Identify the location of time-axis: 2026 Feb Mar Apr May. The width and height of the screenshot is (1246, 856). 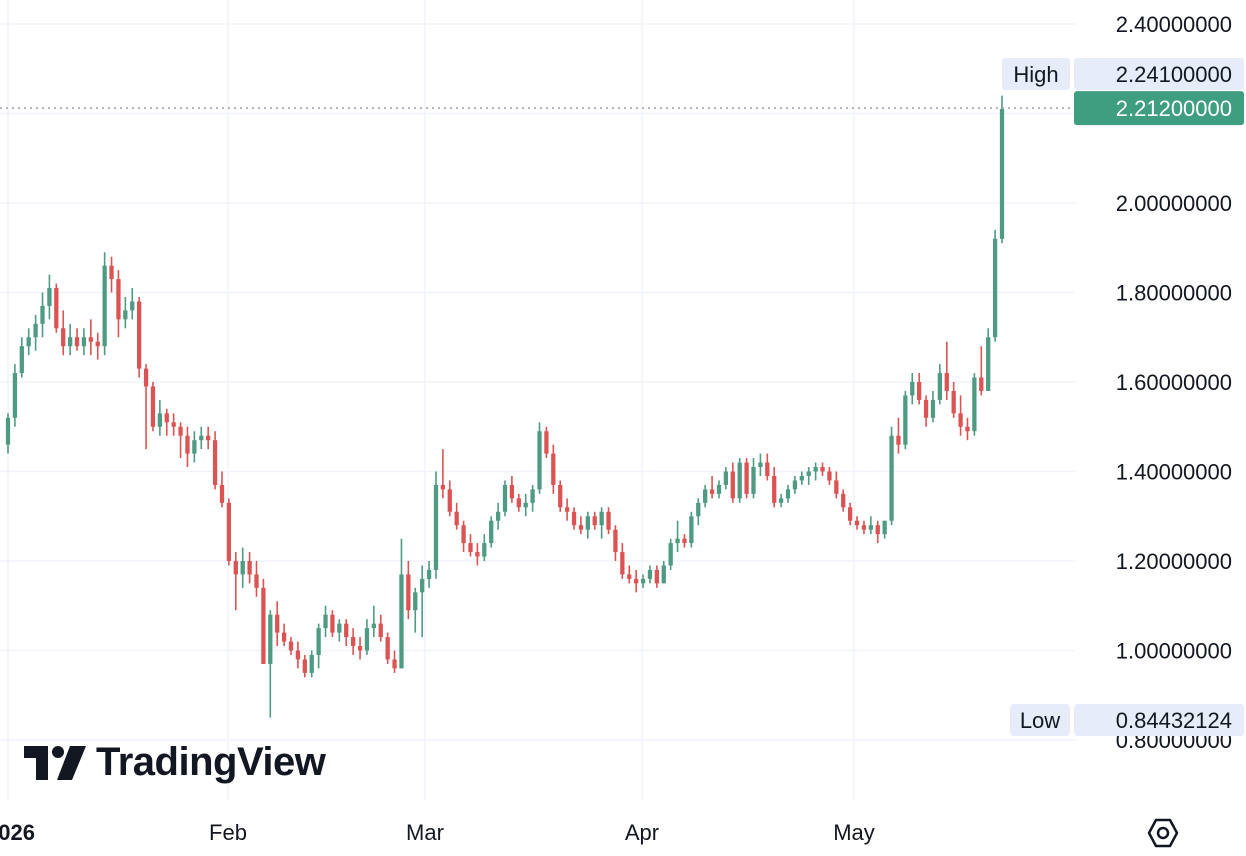
(437, 832).